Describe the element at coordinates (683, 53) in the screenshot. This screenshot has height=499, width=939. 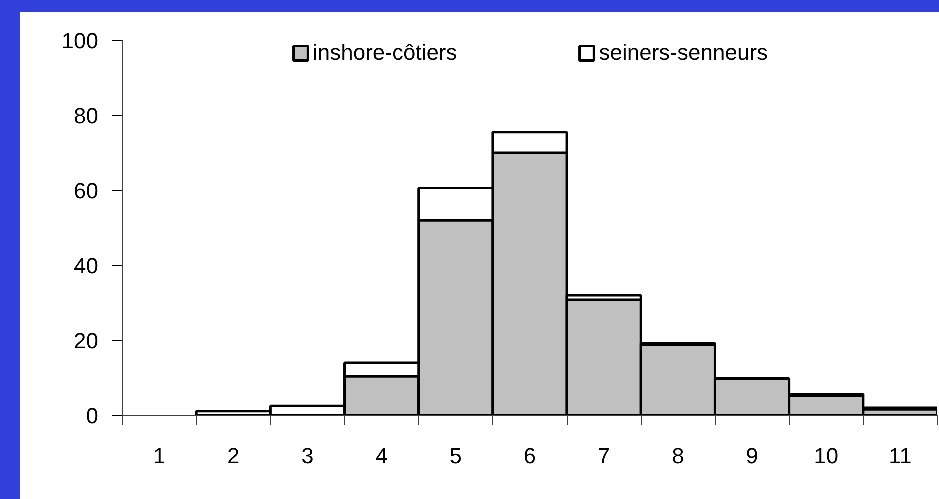
I see `legend-label: seiners-senneurs` at that location.